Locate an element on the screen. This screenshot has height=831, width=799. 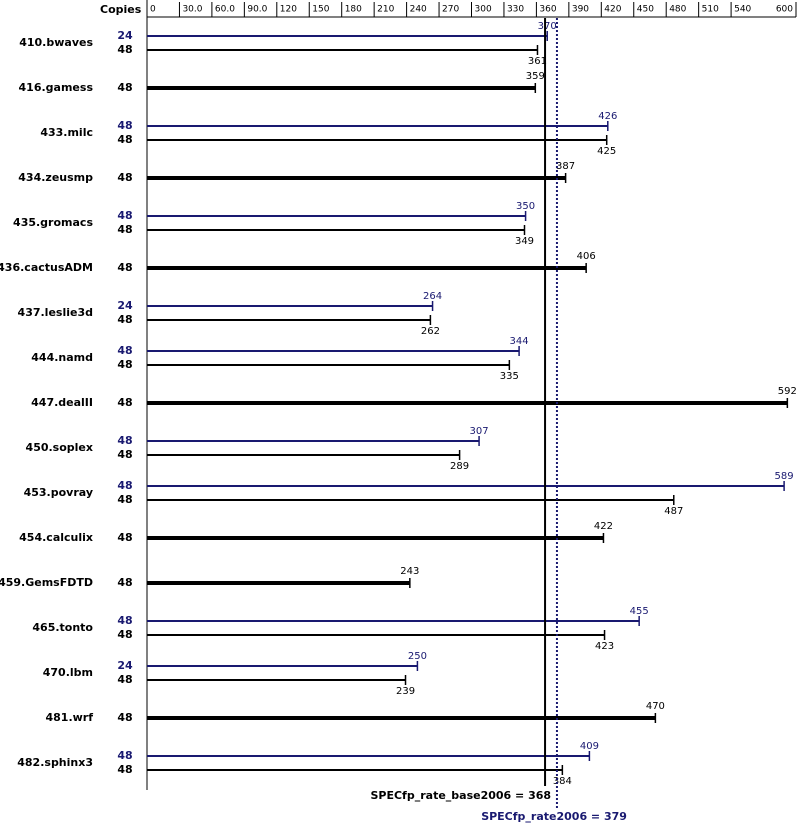
x-tick-label: 300 is located at coordinates (483, 10).